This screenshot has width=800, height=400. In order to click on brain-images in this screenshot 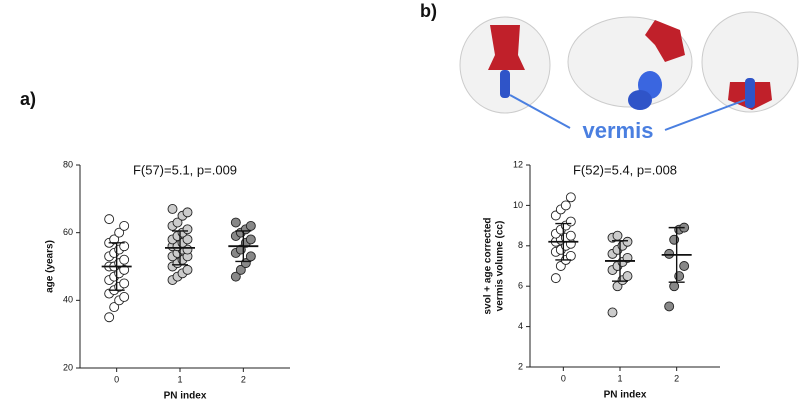, I will do `click(629, 71)`.